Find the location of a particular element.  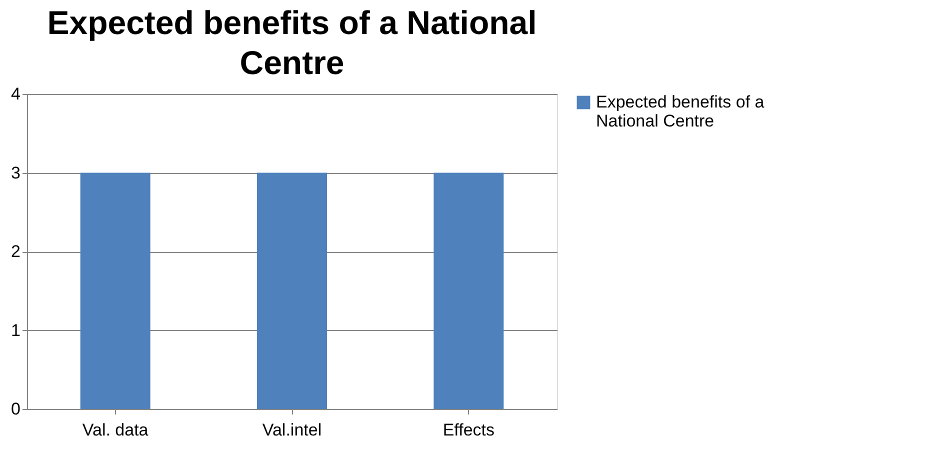

y-tick-label: 2 is located at coordinates (15, 251).